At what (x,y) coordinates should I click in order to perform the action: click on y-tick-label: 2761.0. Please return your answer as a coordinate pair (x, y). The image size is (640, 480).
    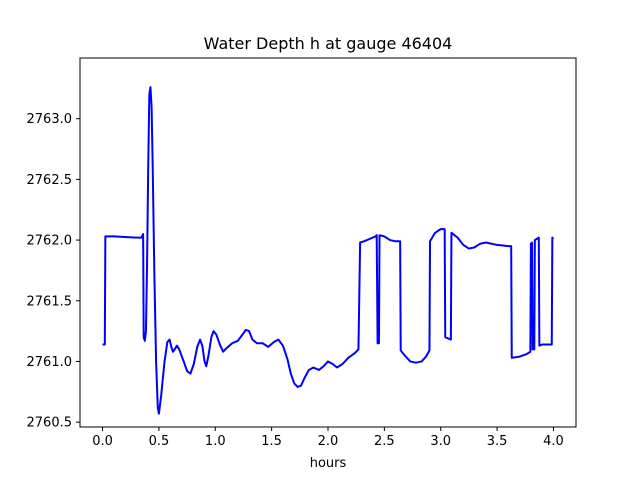
    Looking at the image, I should click on (50, 362).